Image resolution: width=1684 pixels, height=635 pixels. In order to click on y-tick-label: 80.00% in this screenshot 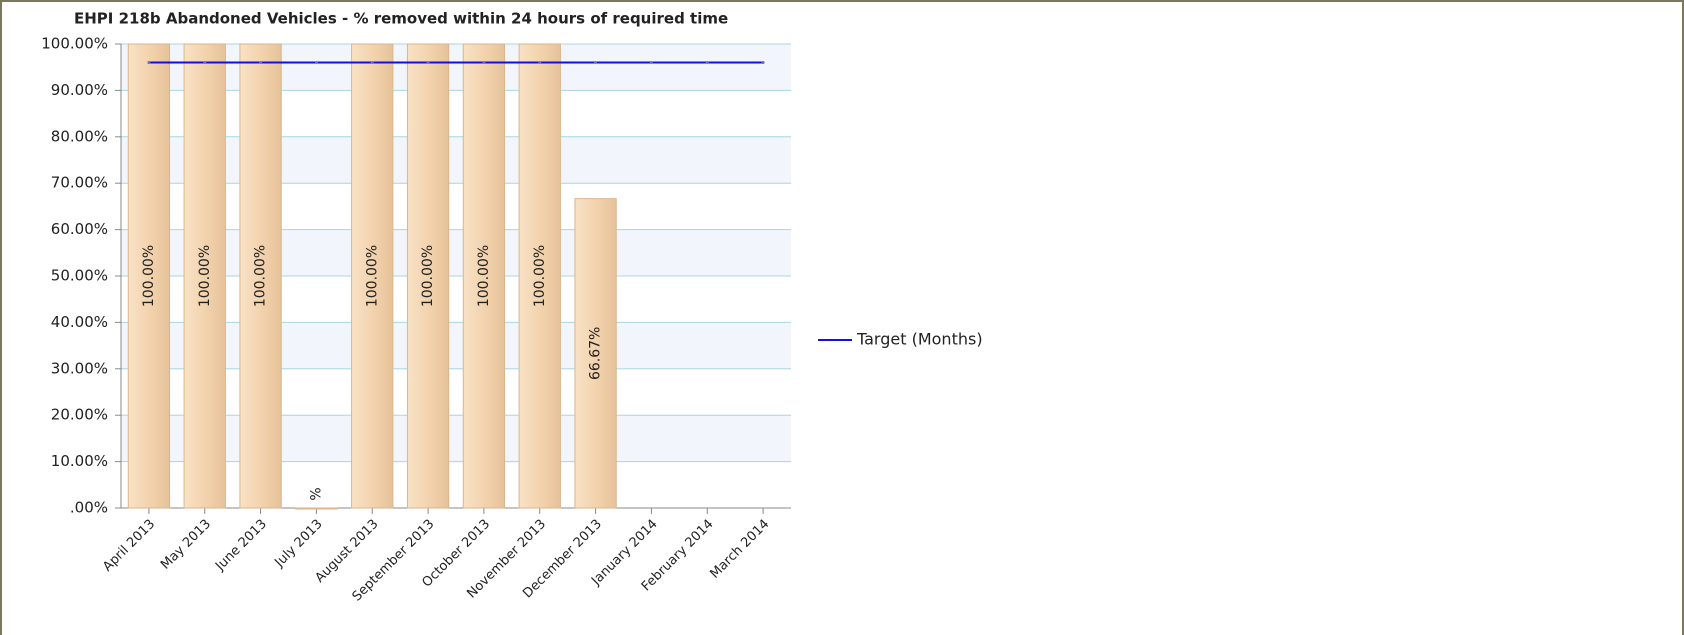, I will do `click(79, 136)`.